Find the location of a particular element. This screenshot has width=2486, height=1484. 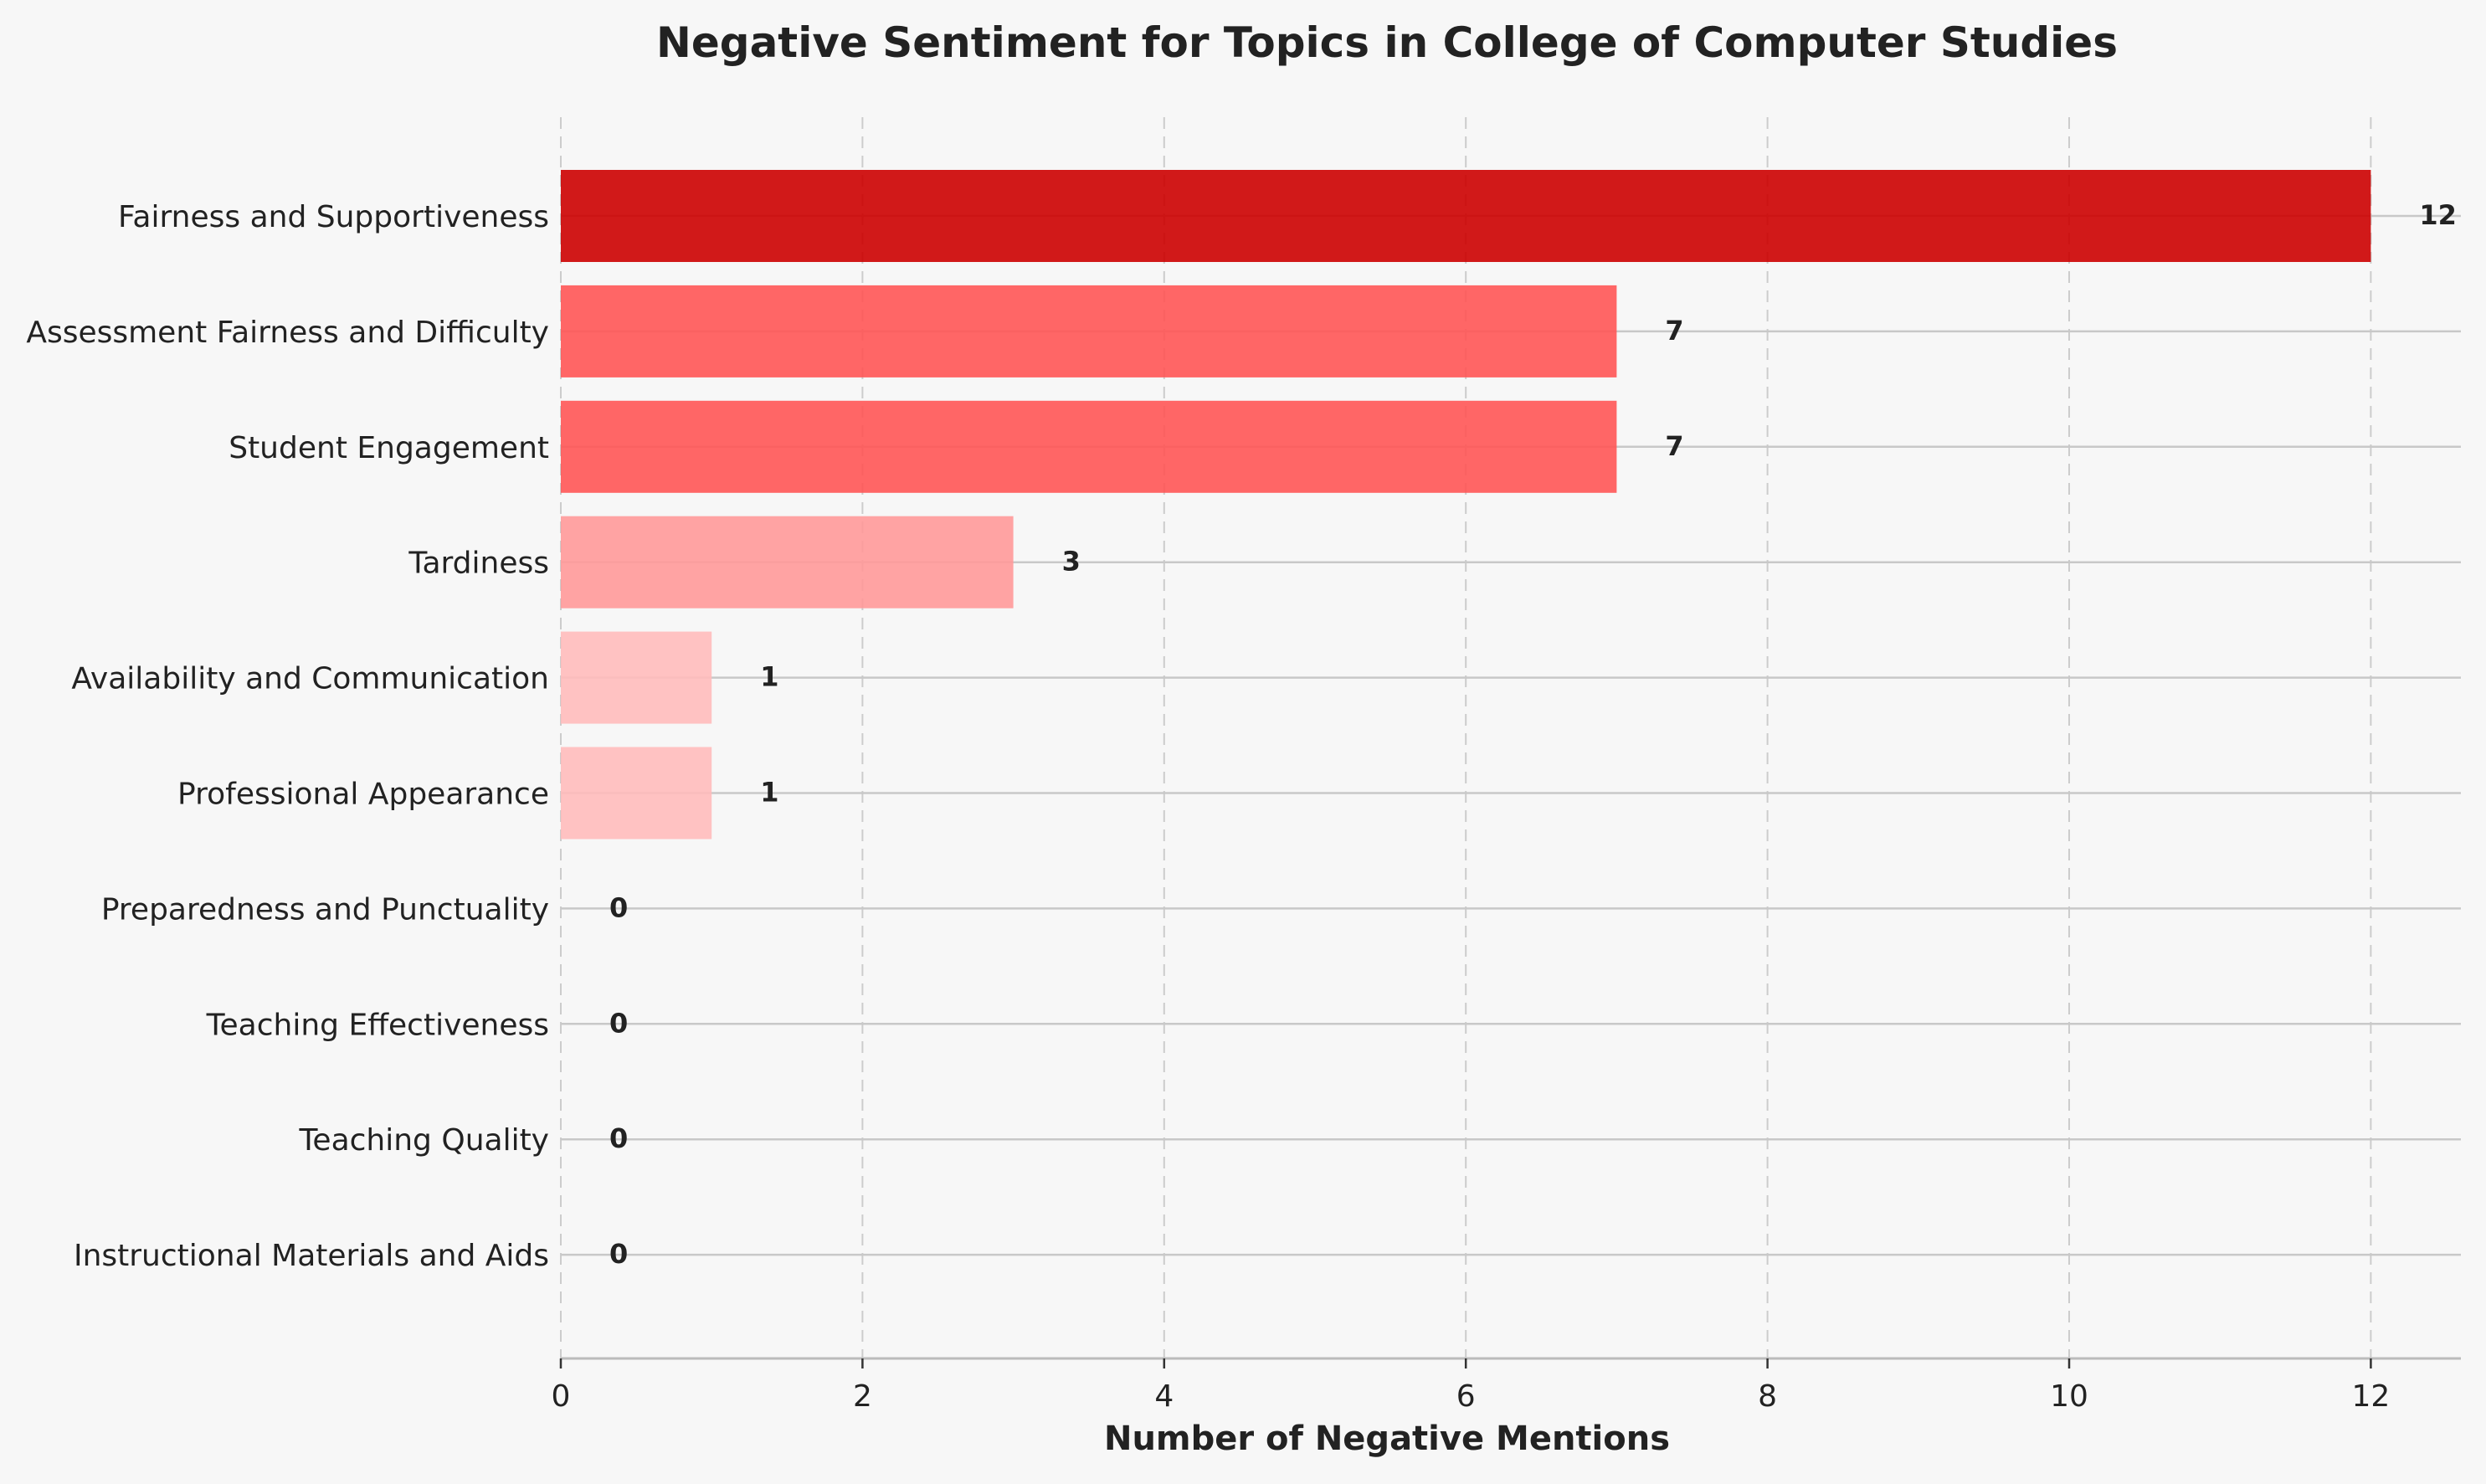

category-label: Availability and Communication is located at coordinates (310, 679).